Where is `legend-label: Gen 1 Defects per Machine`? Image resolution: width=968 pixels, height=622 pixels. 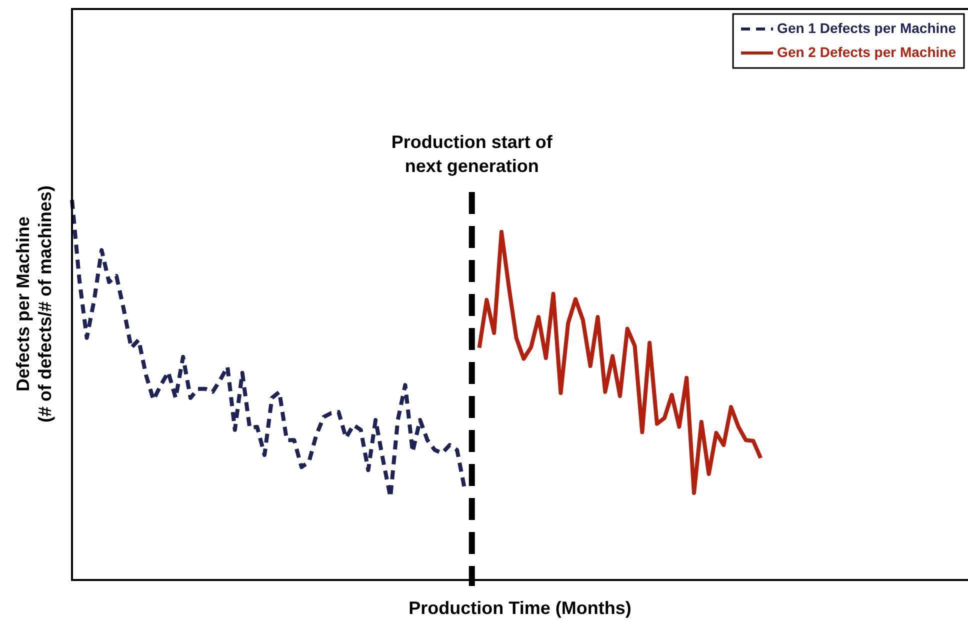 legend-label: Gen 1 Defects per Machine is located at coordinates (866, 28).